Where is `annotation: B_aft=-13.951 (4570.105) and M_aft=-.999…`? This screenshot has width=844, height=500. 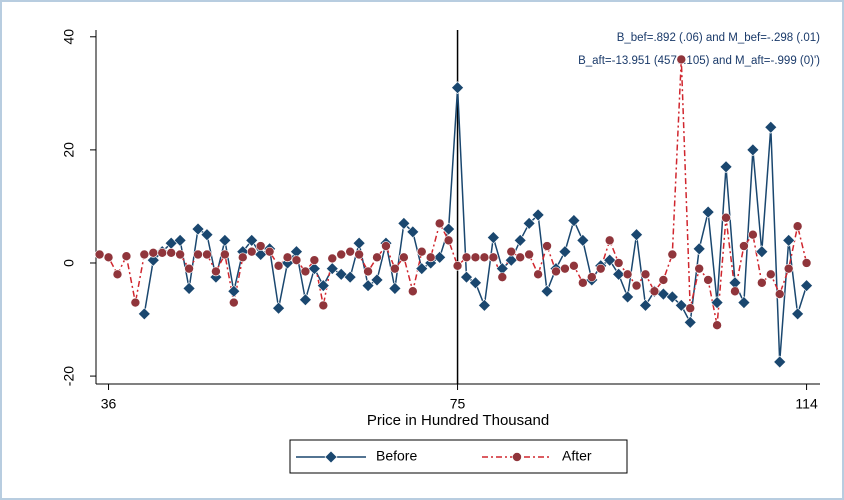
annotation: B_aft=-13.951 (4570.105) and M_aft=-.999… is located at coordinates (699, 61).